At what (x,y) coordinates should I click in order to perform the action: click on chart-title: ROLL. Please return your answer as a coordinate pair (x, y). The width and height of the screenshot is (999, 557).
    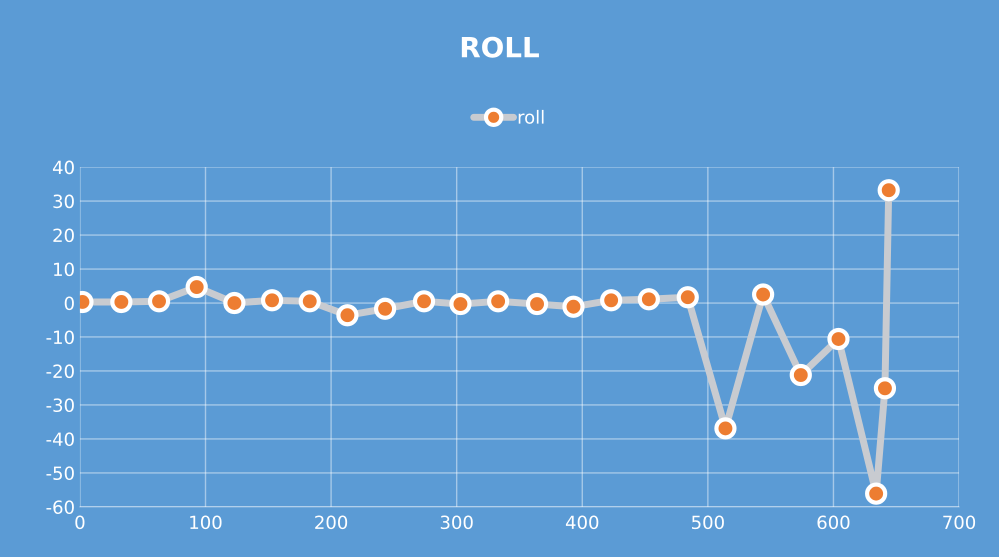
    Looking at the image, I should click on (500, 47).